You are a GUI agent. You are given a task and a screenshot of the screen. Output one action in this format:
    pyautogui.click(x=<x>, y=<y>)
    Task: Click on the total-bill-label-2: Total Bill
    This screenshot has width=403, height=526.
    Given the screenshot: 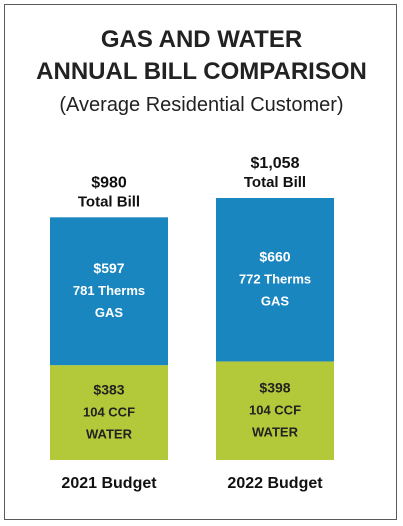 What is the action you would take?
    pyautogui.click(x=275, y=182)
    